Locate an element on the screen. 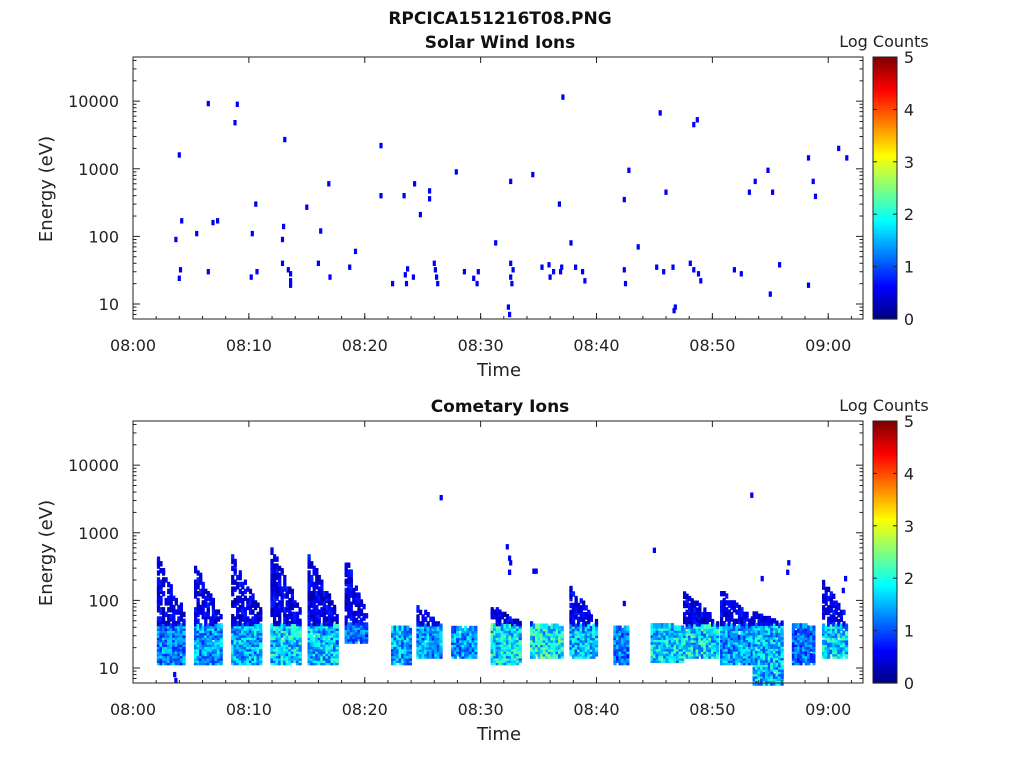  colorbar-frame is located at coordinates (885, 552).